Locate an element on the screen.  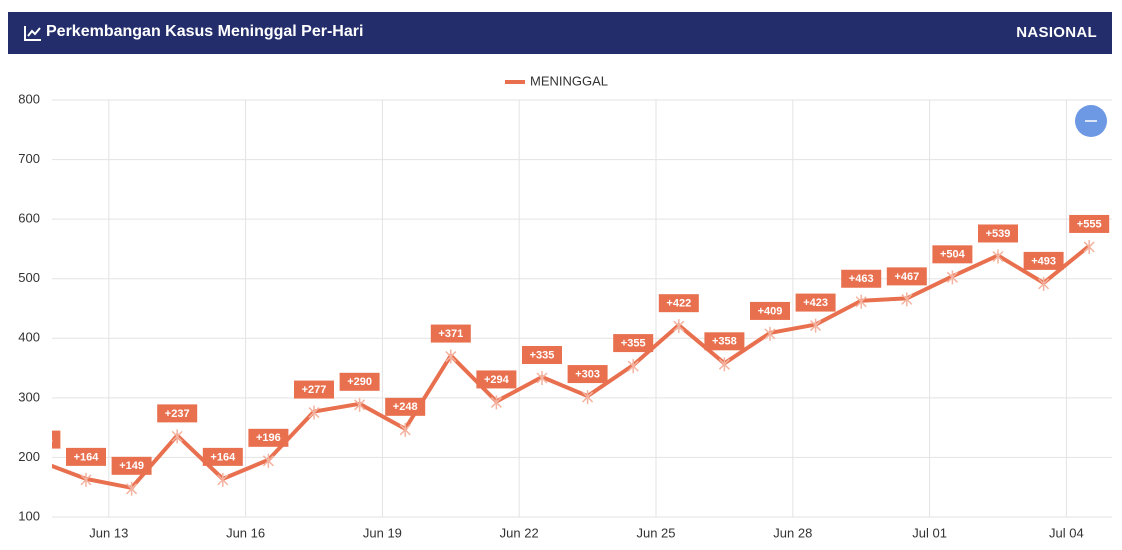
value-label: +277 is located at coordinates (314, 390).